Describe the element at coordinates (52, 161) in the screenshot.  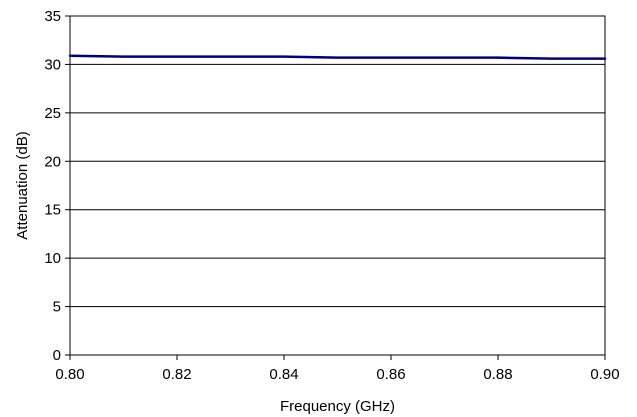
I see `y-tick-label: 20` at that location.